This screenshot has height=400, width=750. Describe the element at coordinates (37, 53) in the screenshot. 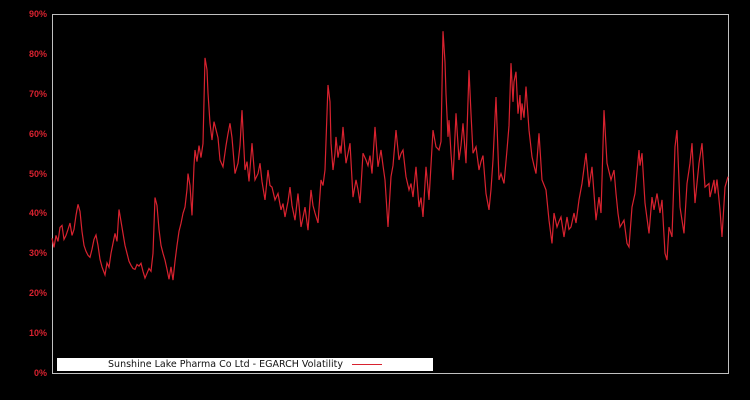

I see `y-axis-tick-label: 80%` at that location.